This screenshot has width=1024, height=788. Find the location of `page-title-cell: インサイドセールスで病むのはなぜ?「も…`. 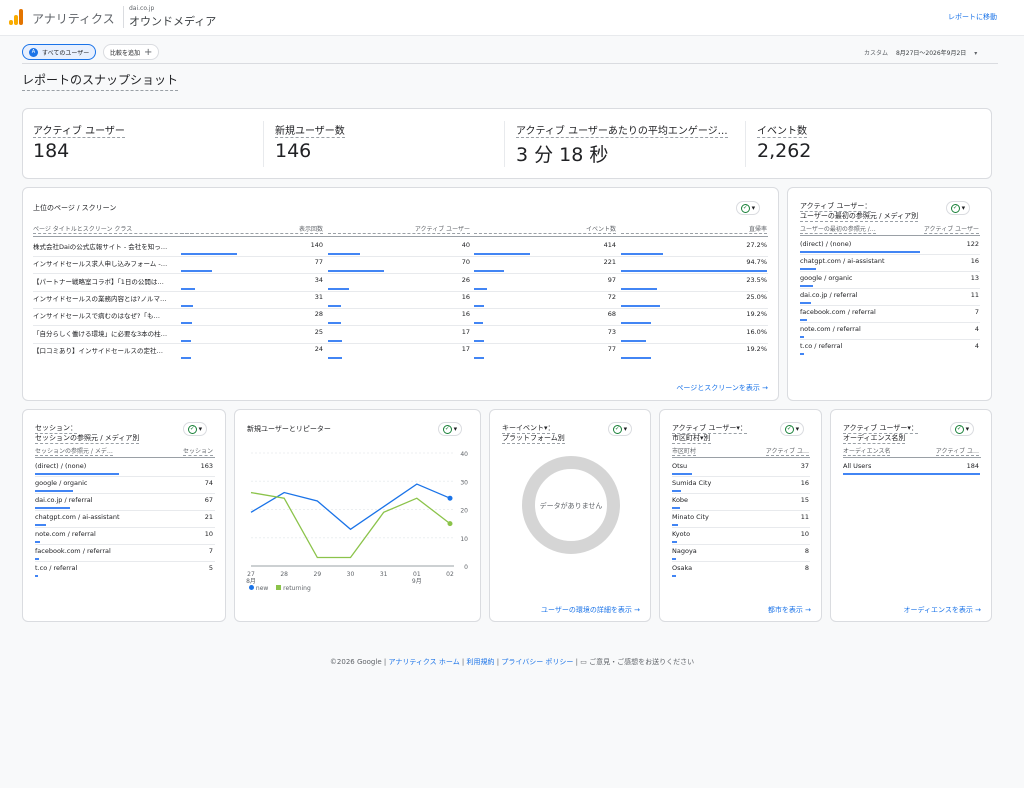

page-title-cell: インサイドセールスで病むのはなぜ?「も… is located at coordinates (96, 316).